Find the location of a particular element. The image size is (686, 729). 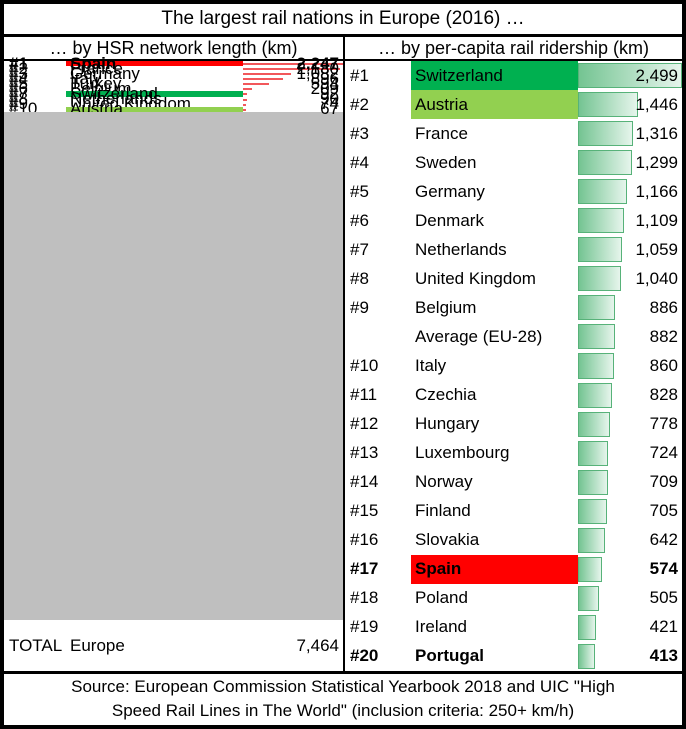

country-name: Belgium is located at coordinates (446, 307).